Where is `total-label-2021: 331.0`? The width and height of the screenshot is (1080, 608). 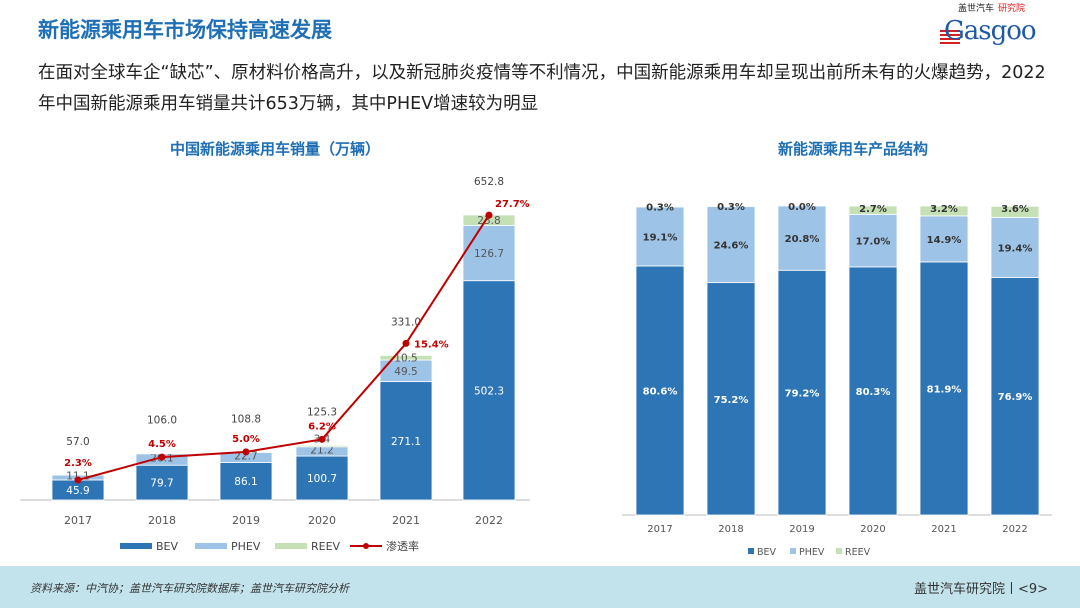 total-label-2021: 331.0 is located at coordinates (406, 322).